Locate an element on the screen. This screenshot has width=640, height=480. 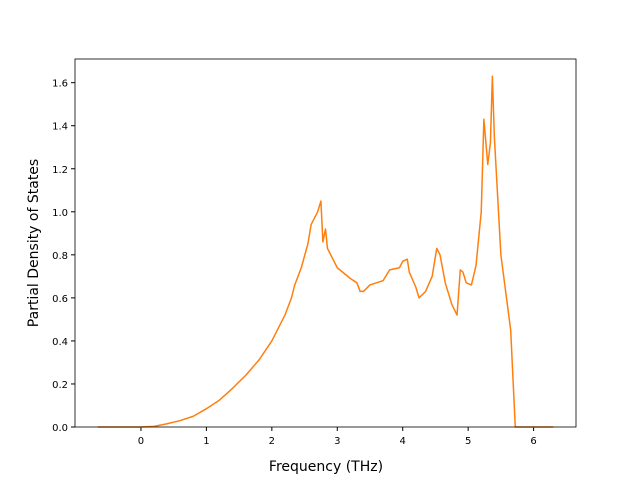
y-tick-label: 1.2 is located at coordinates (60, 170).